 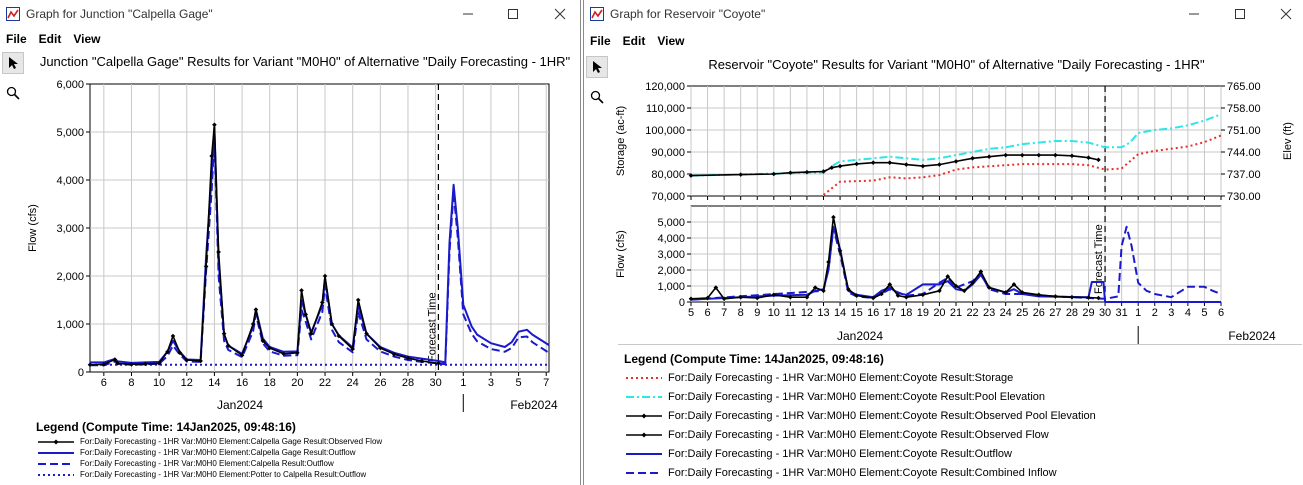 What do you see at coordinates (491, 383) in the screenshot?
I see `x-tick-label: 3` at bounding box center [491, 383].